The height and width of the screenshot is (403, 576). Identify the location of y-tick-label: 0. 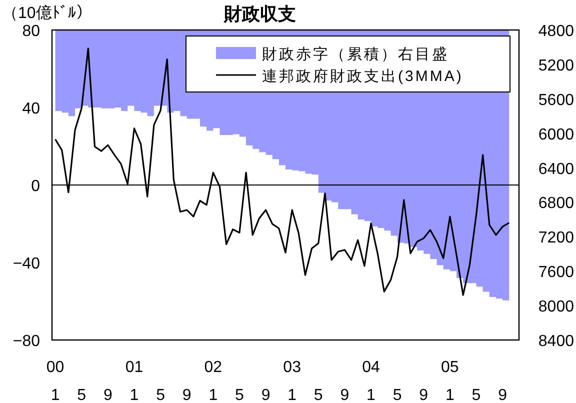
(35, 186).